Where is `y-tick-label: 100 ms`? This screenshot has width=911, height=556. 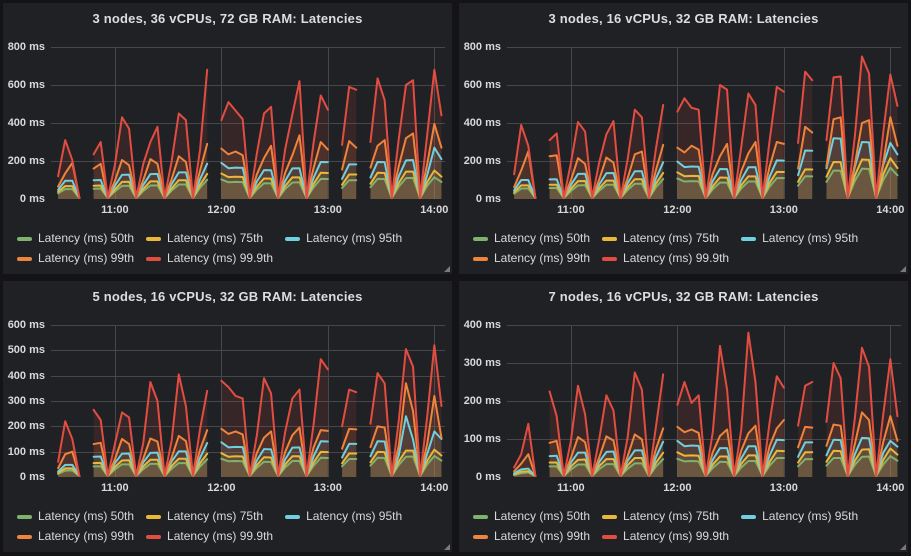
y-tick-label: 100 ms is located at coordinates (482, 439).